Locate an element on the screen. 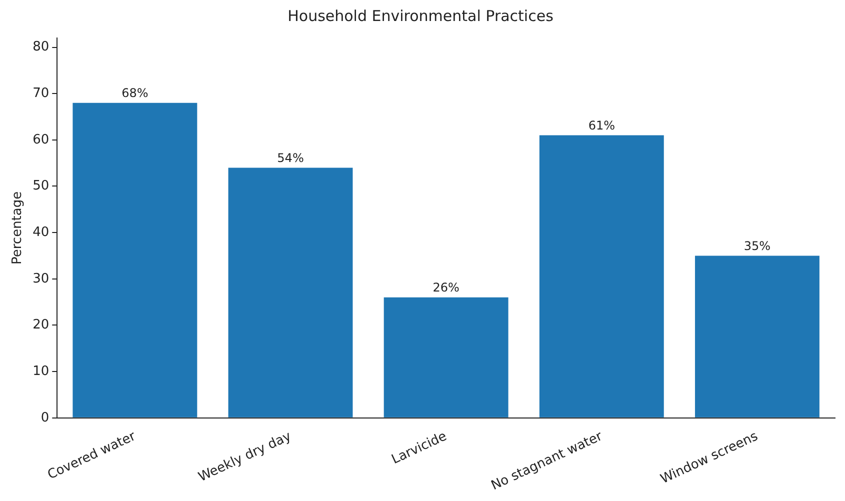  data-label: 26% is located at coordinates (446, 287).